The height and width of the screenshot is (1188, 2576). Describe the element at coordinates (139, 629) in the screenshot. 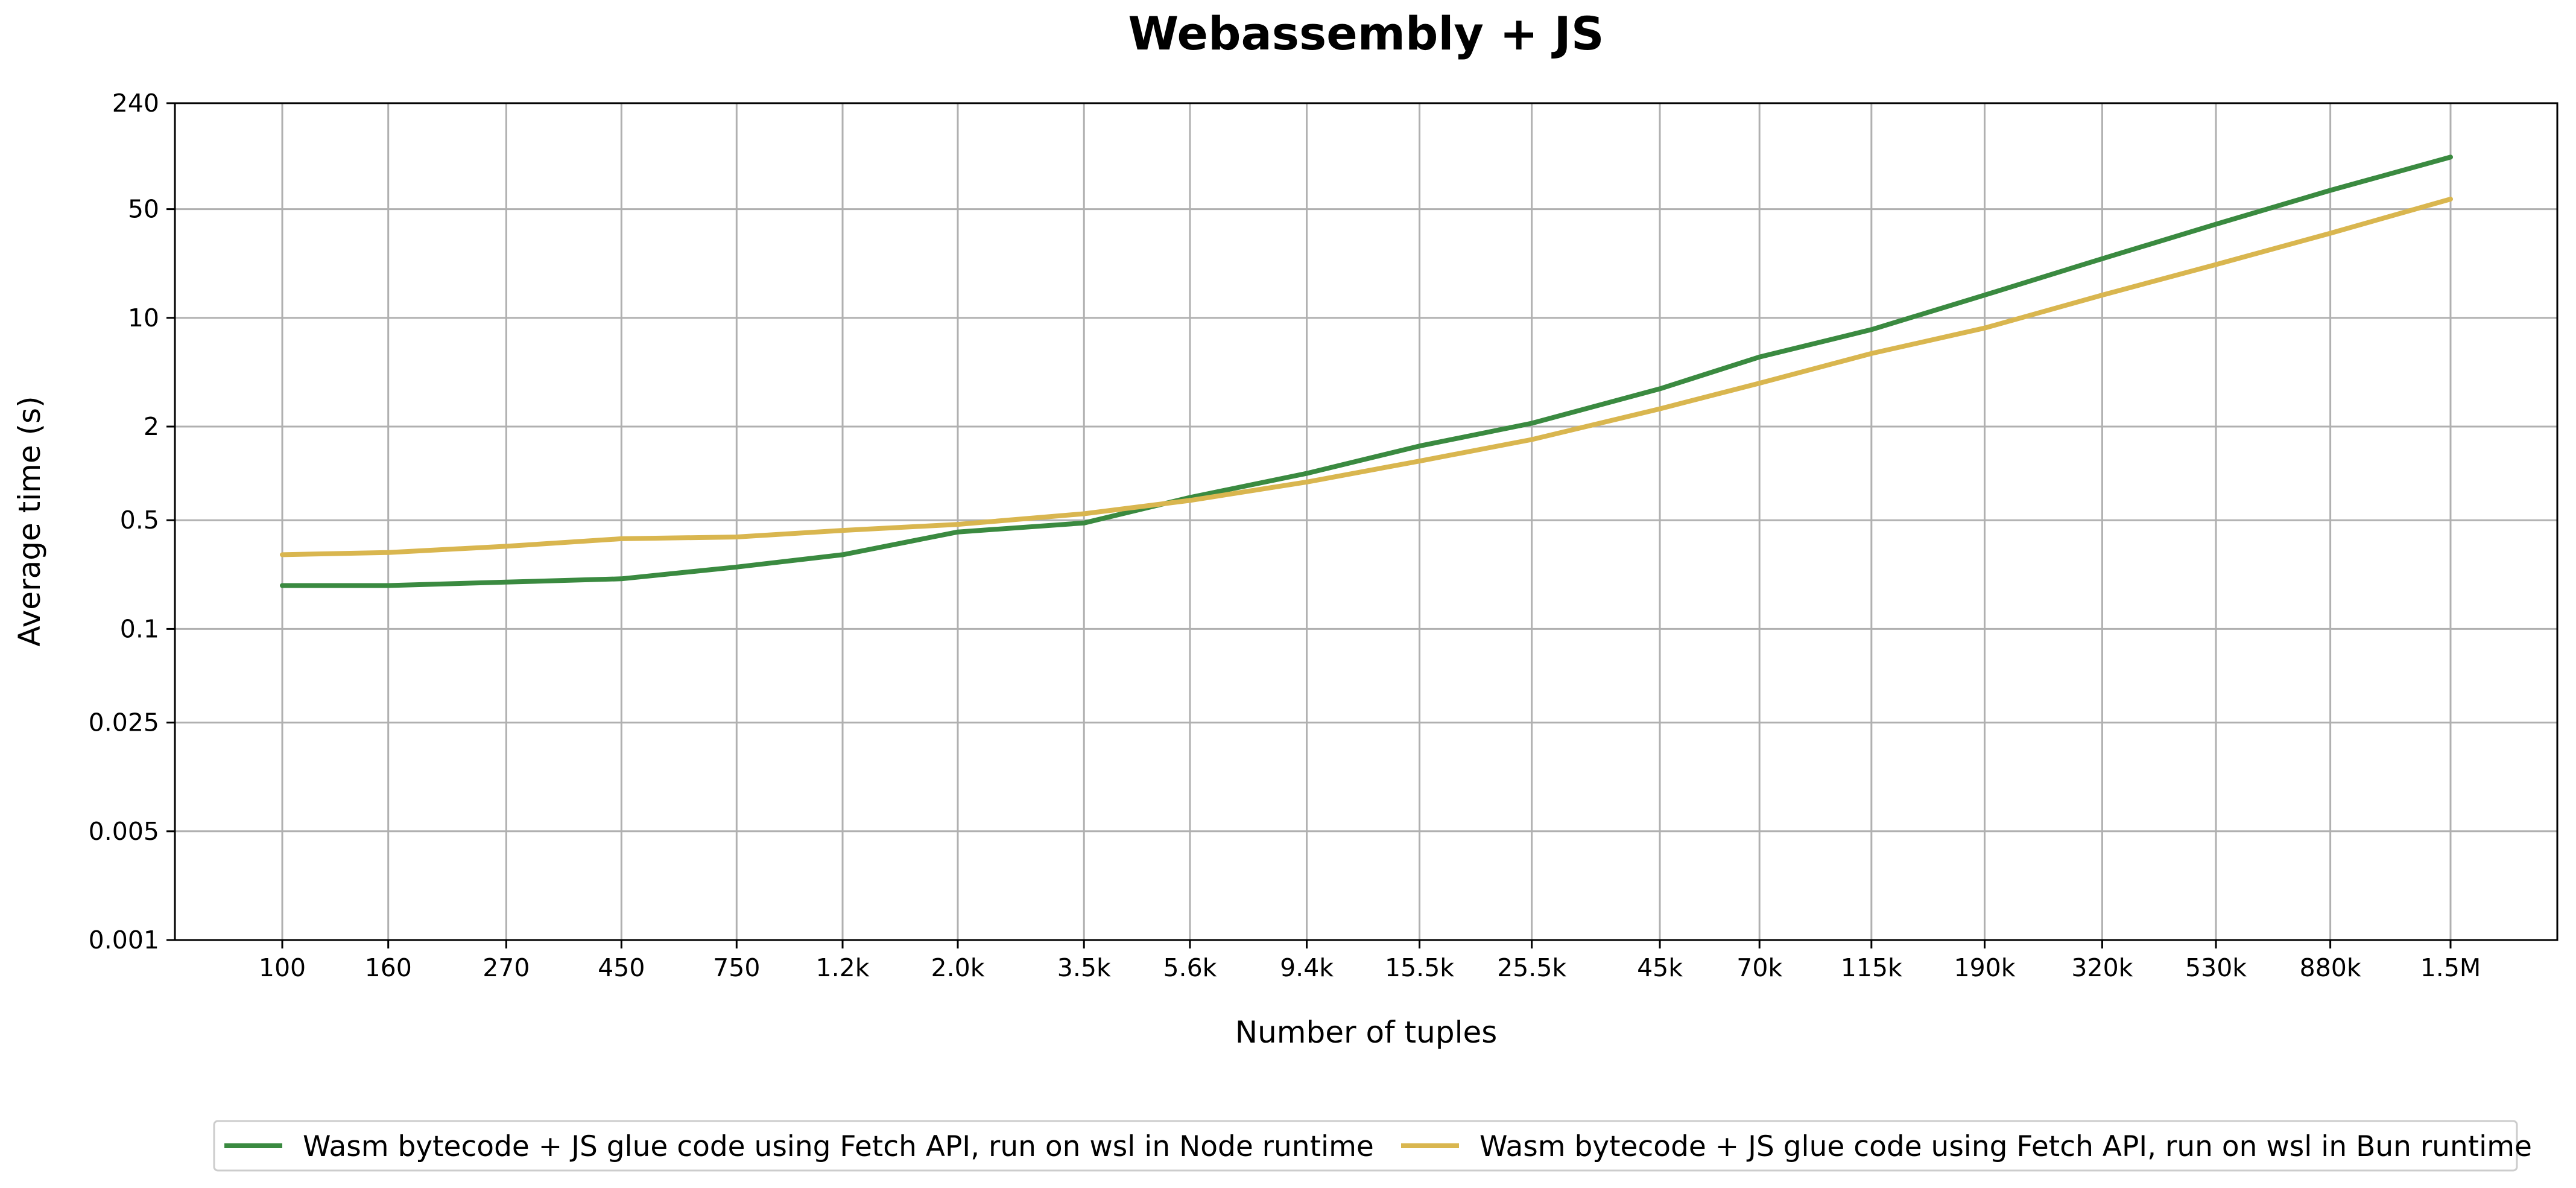

I see `y-tick-label: 0.1` at that location.